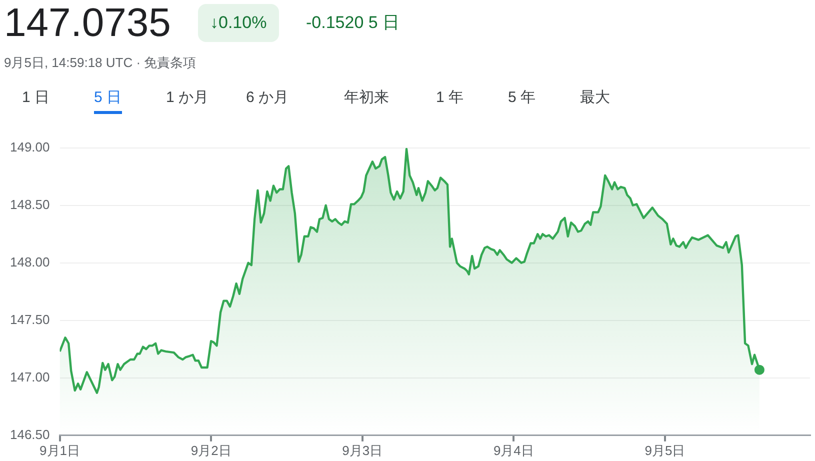 The height and width of the screenshot is (461, 815). I want to click on text: 6 か月, so click(267, 98).